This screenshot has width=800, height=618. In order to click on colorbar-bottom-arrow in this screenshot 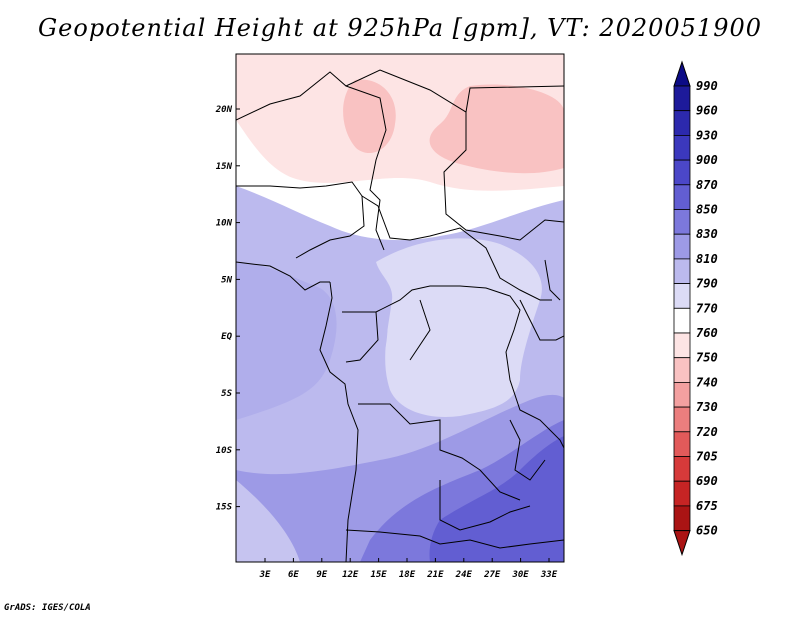, I will do `click(682, 543)`.